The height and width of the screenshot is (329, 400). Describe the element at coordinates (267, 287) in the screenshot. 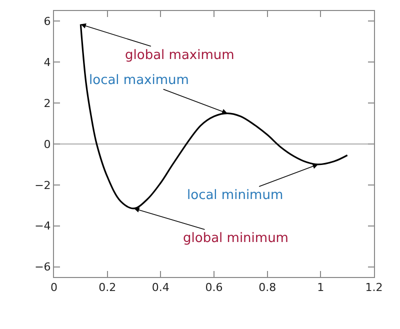

I see `x-tick-label: 0.8` at that location.